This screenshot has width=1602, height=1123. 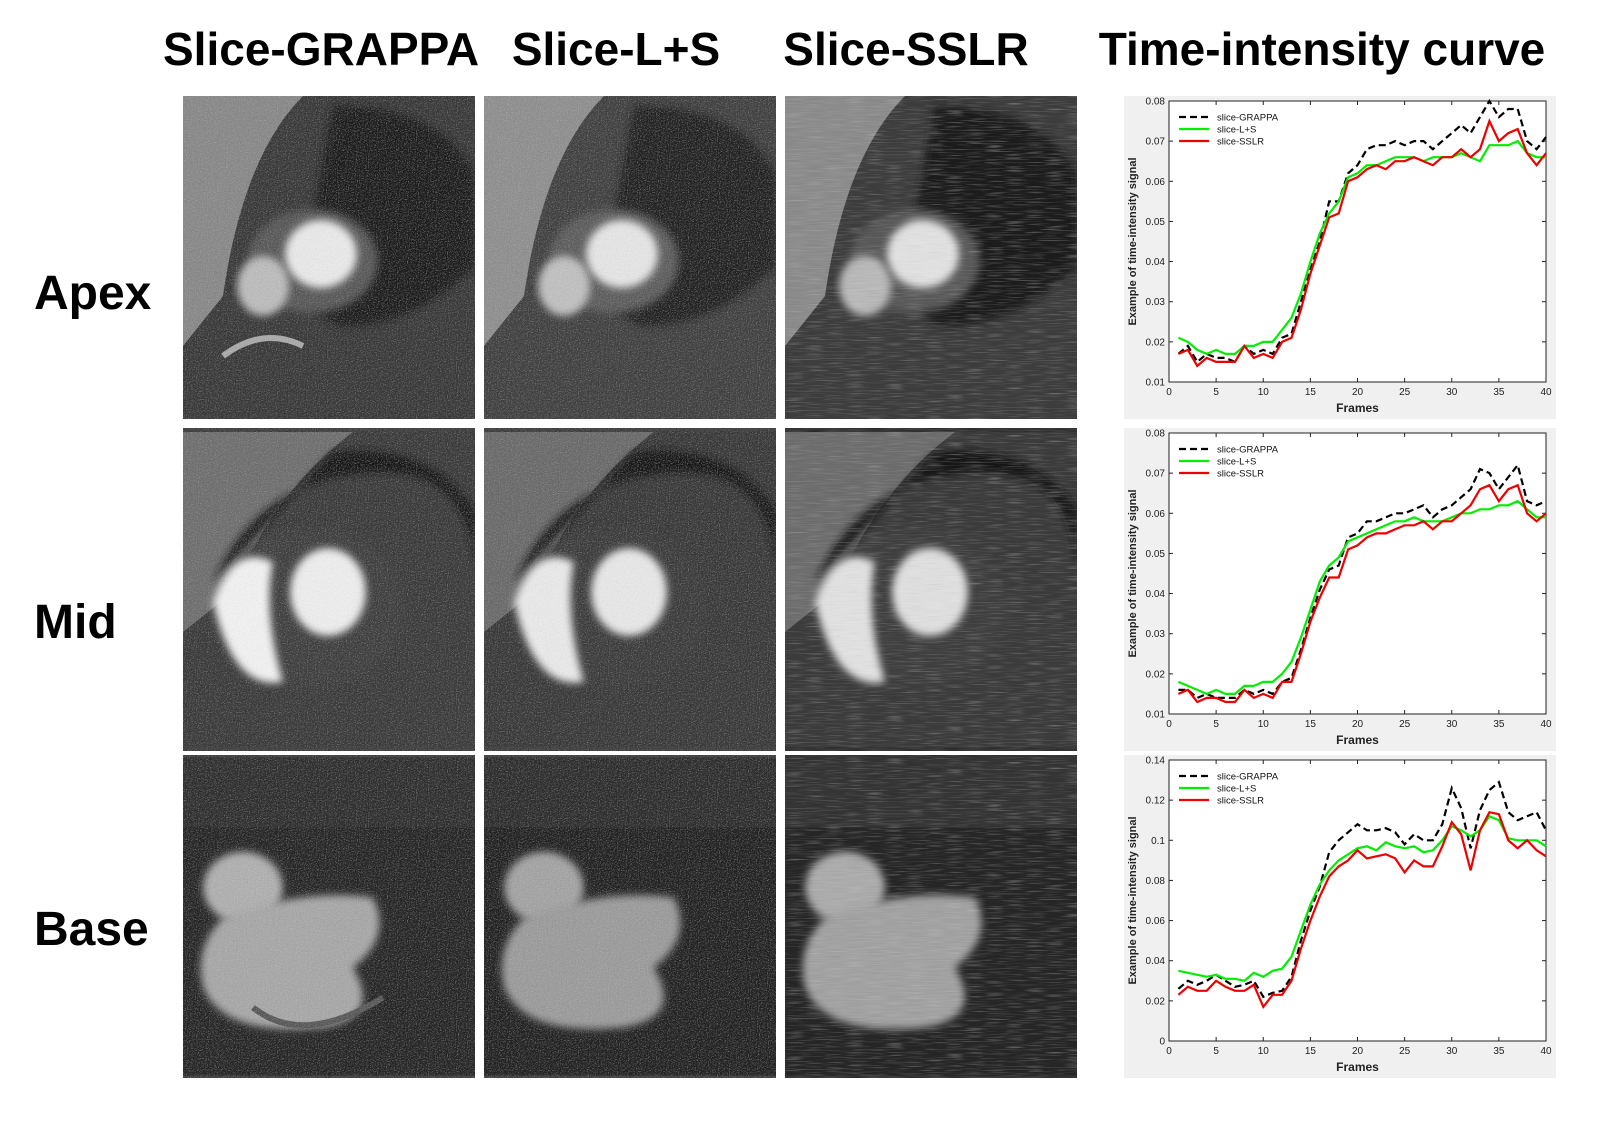 I want to click on mri-apex-ls, so click(x=630, y=257).